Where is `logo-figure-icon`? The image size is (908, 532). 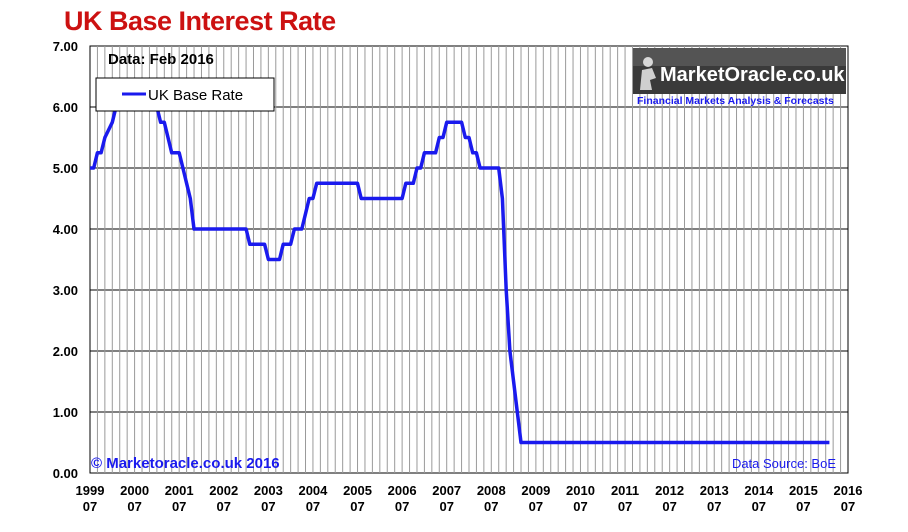
logo-figure-icon is located at coordinates (648, 62).